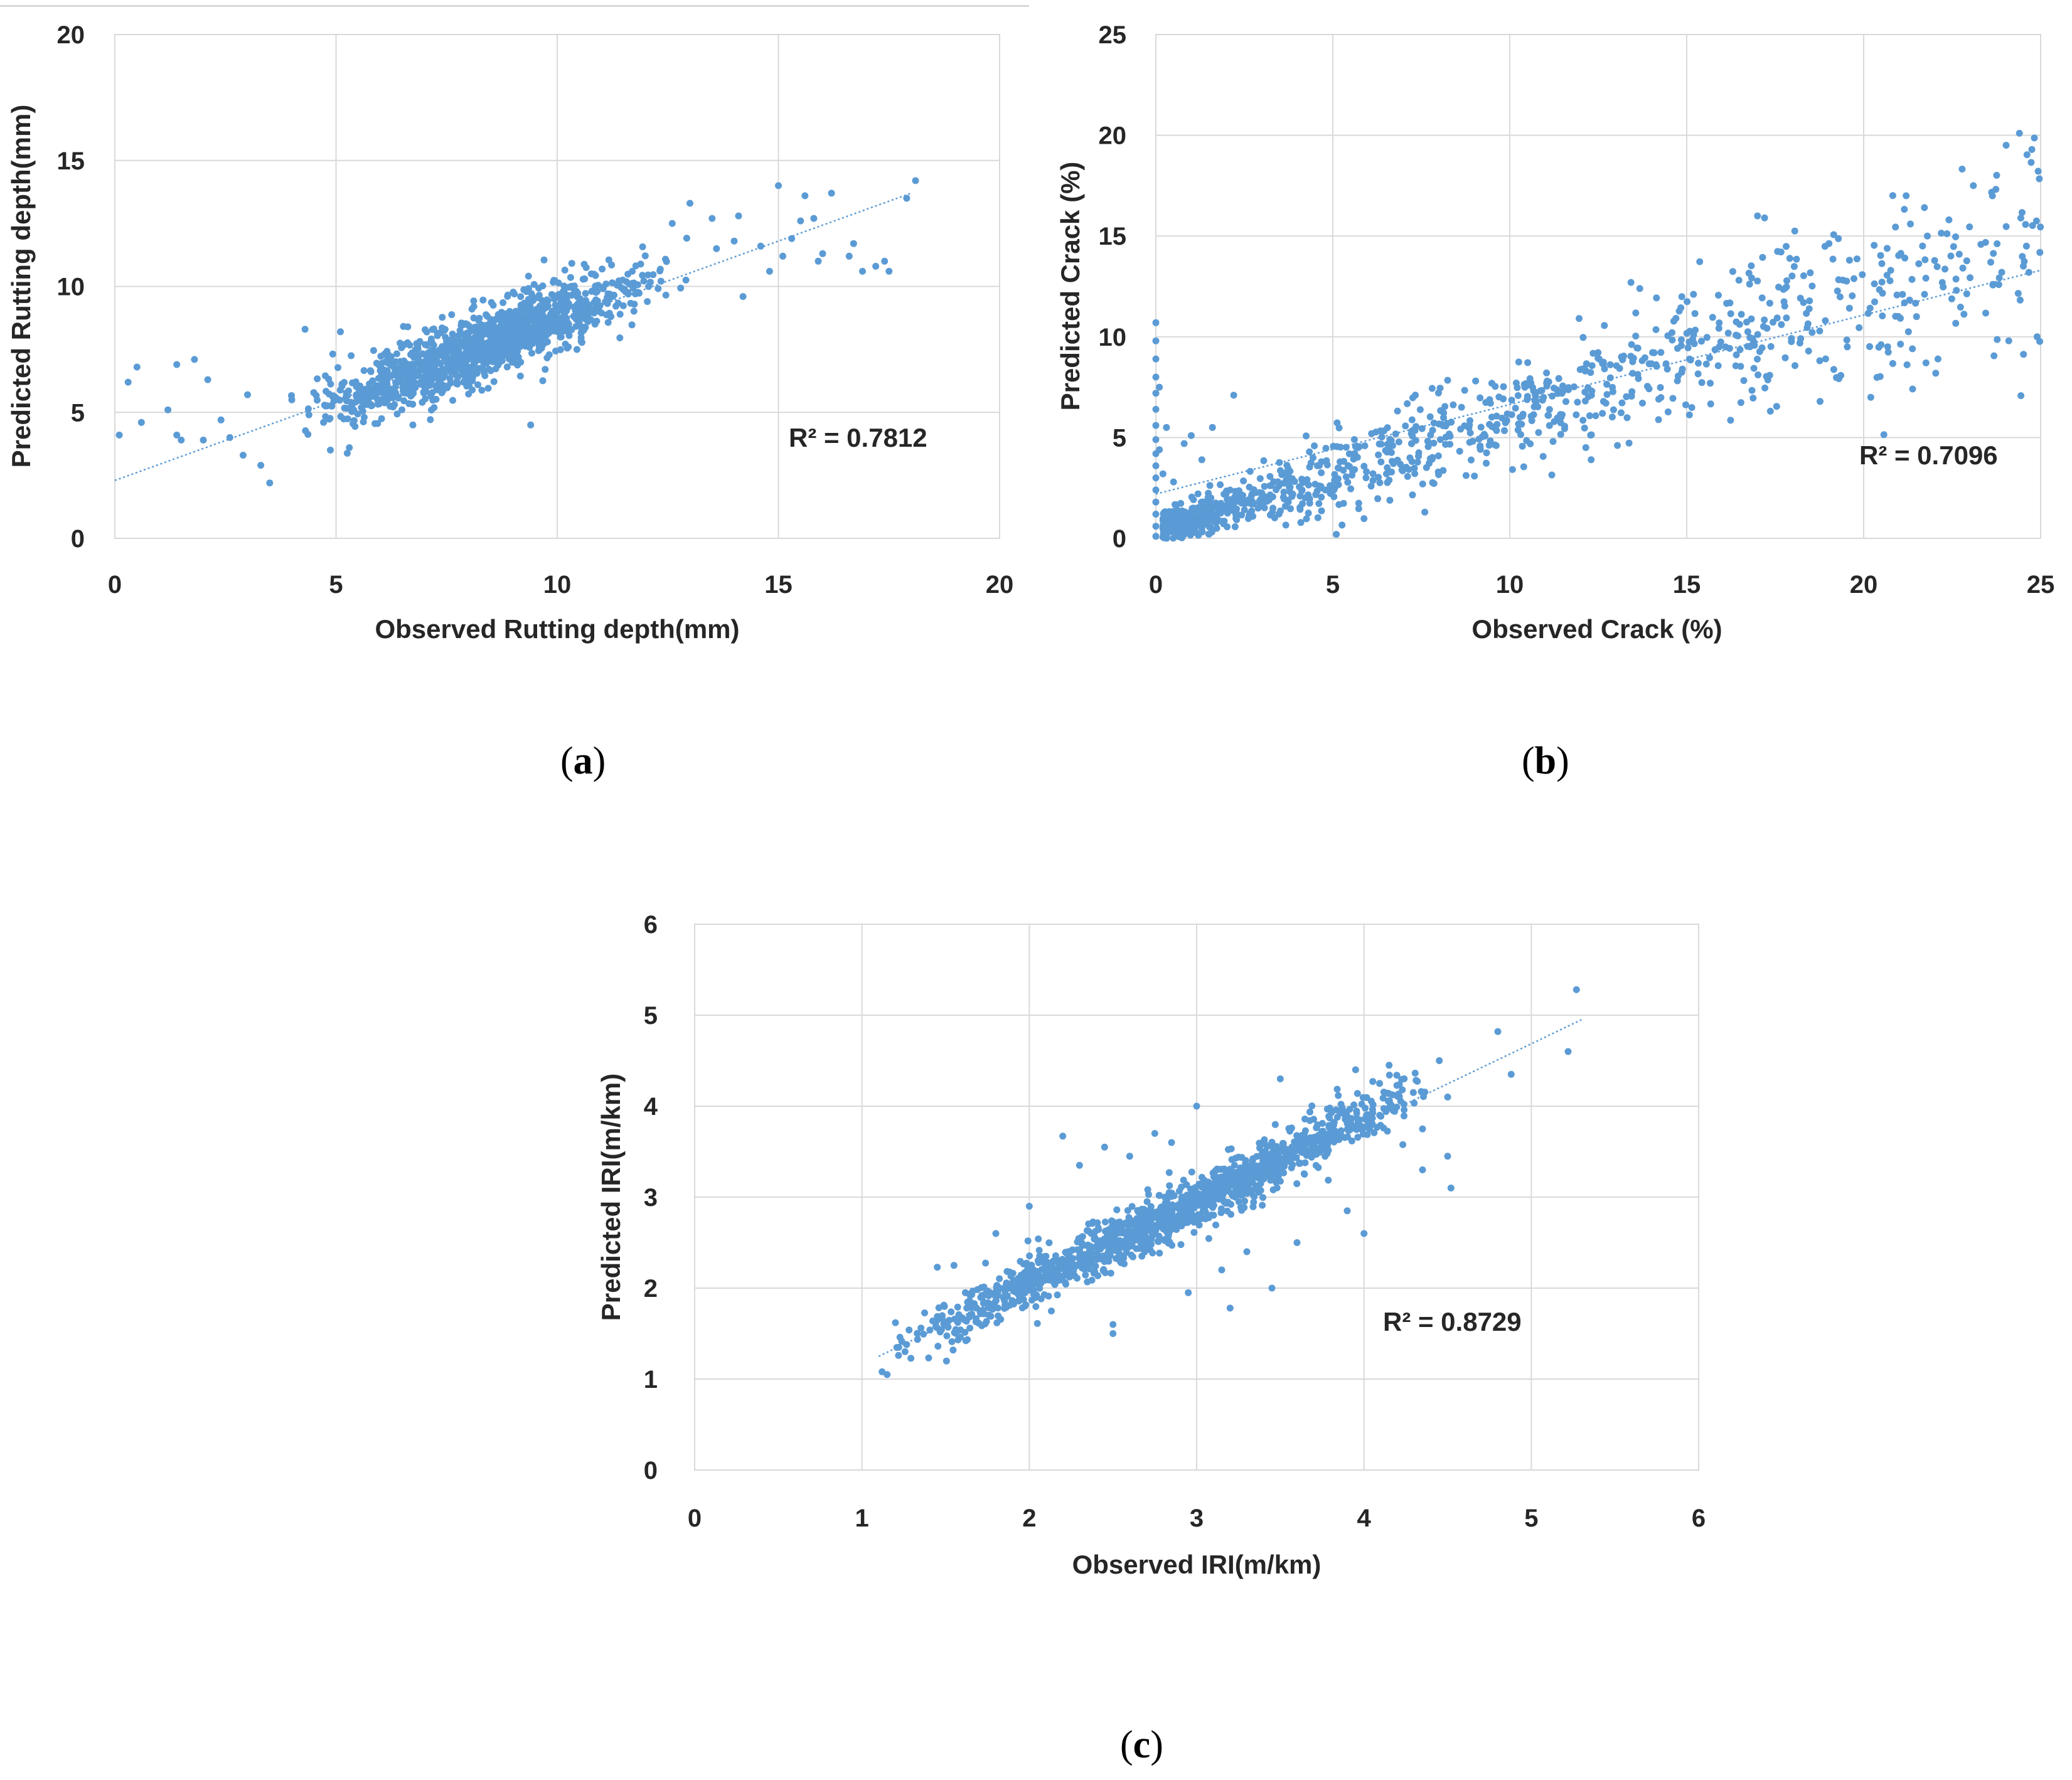 The height and width of the screenshot is (1780, 2072). Describe the element at coordinates (1000, 585) in the screenshot. I see `x-tick-label-a: 20` at that location.